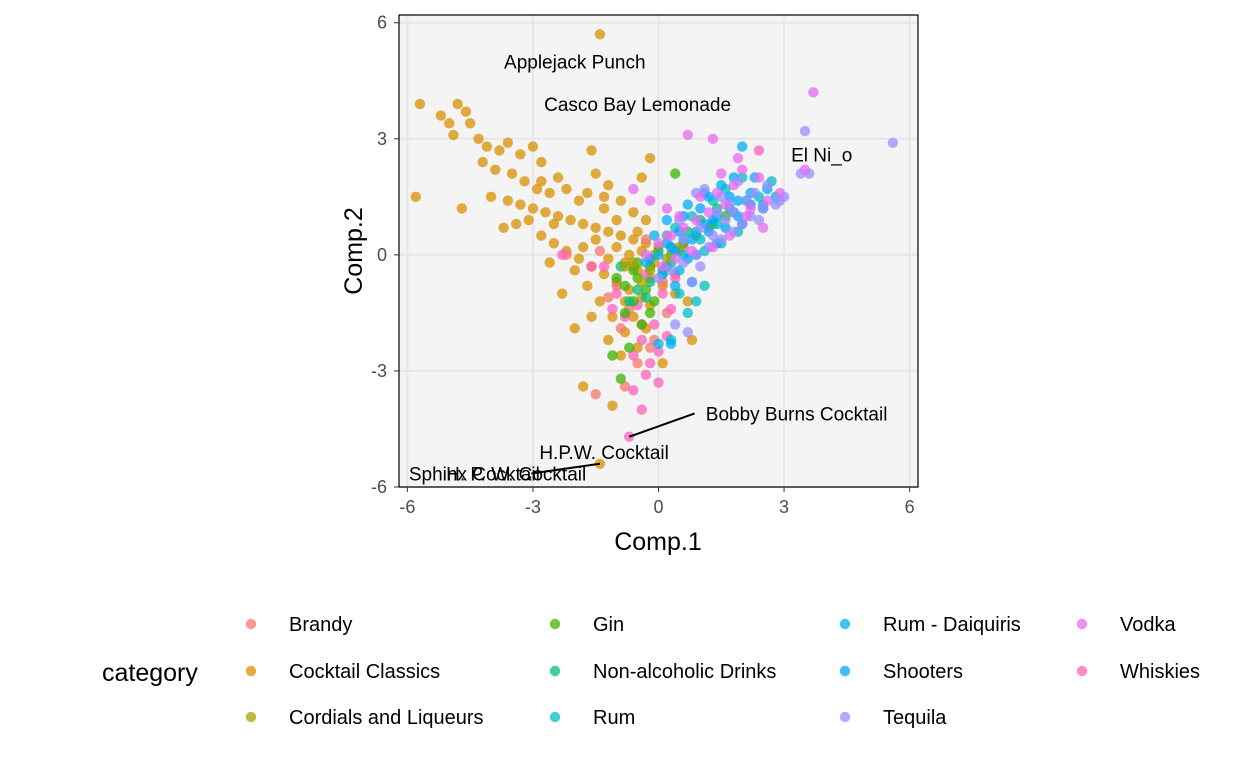 The image size is (1248, 773). Describe the element at coordinates (652, 264) in the screenshot. I see `series-cordials-and-liqueurs` at that location.